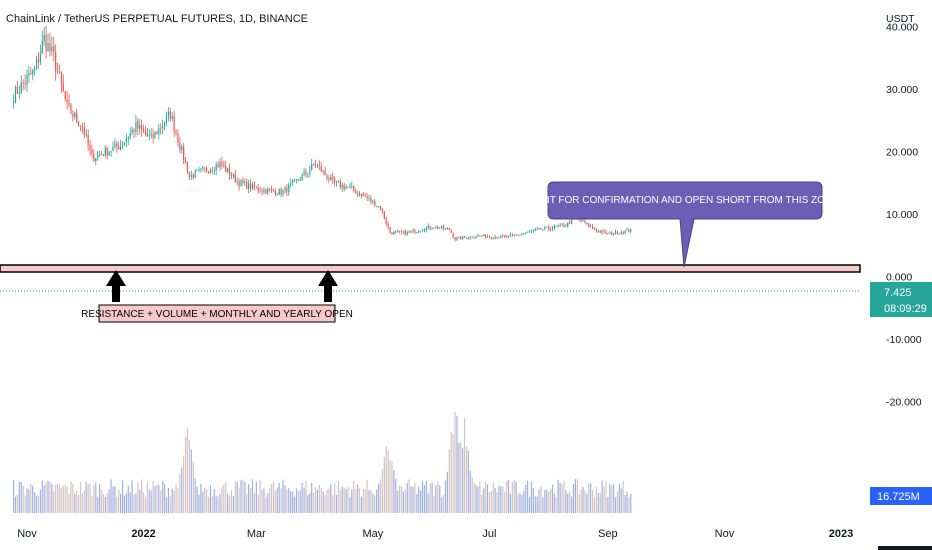 Image resolution: width=932 pixels, height=550 pixels. Describe the element at coordinates (328, 286) in the screenshot. I see `up-arrow-right` at that location.